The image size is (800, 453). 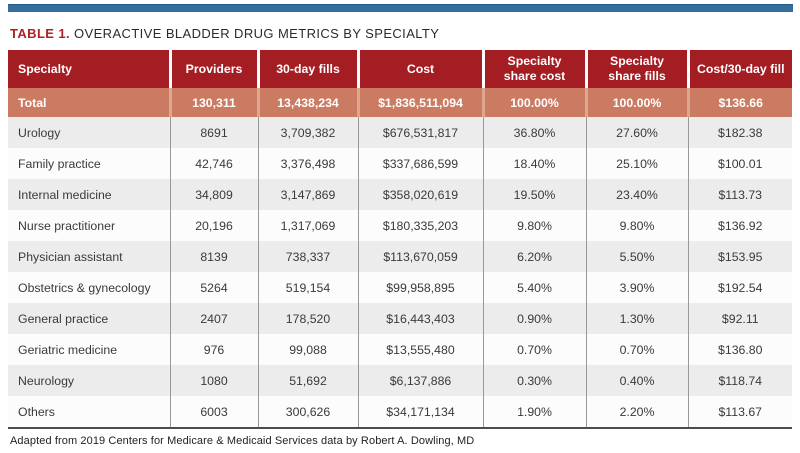 I want to click on total-cell-3: $1,836,511,094, so click(x=419, y=102).